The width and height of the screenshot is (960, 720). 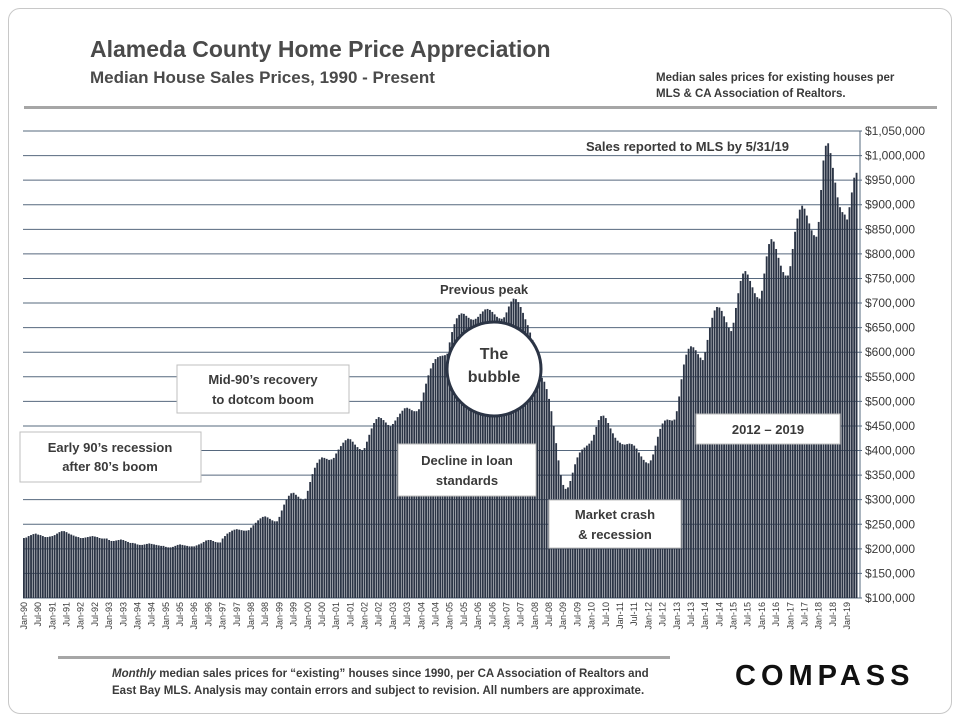 What do you see at coordinates (890, 401) in the screenshot?
I see `y-tick-label: $500,000` at bounding box center [890, 401].